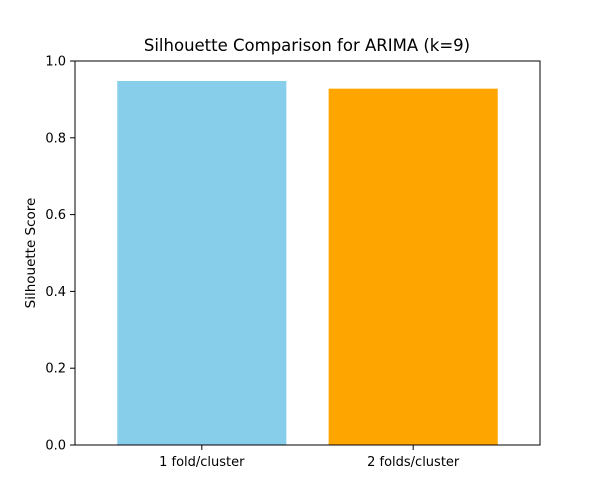 The image size is (600, 500). I want to click on y-tick-label: 0.6, so click(55, 215).